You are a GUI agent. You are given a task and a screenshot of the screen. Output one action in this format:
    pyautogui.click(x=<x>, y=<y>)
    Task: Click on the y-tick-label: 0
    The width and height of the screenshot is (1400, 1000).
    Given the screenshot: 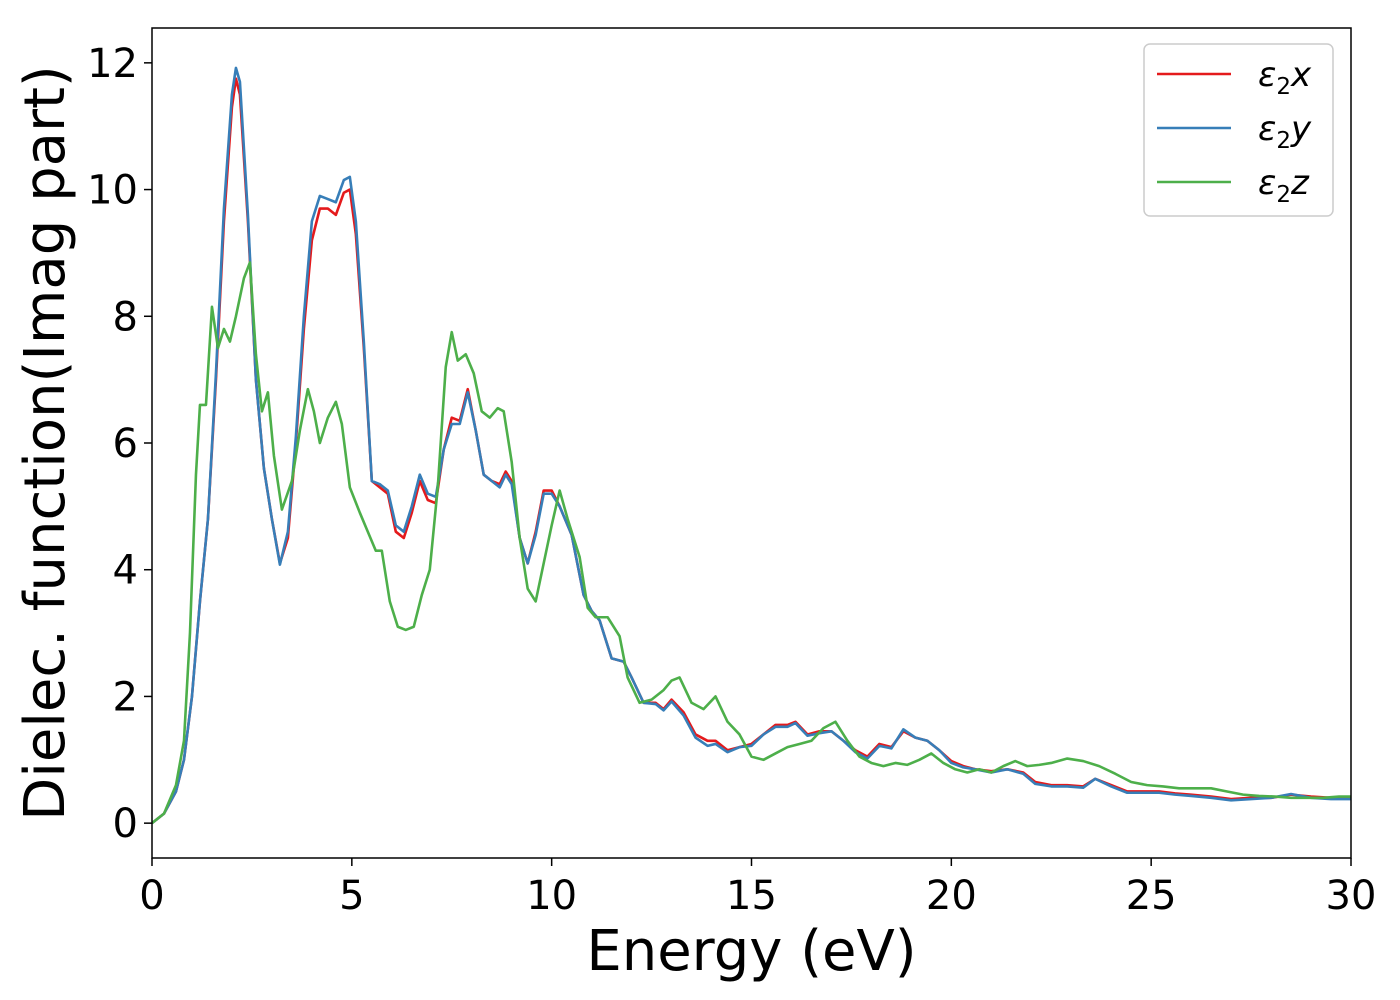 What is the action you would take?
    pyautogui.click(x=125, y=824)
    